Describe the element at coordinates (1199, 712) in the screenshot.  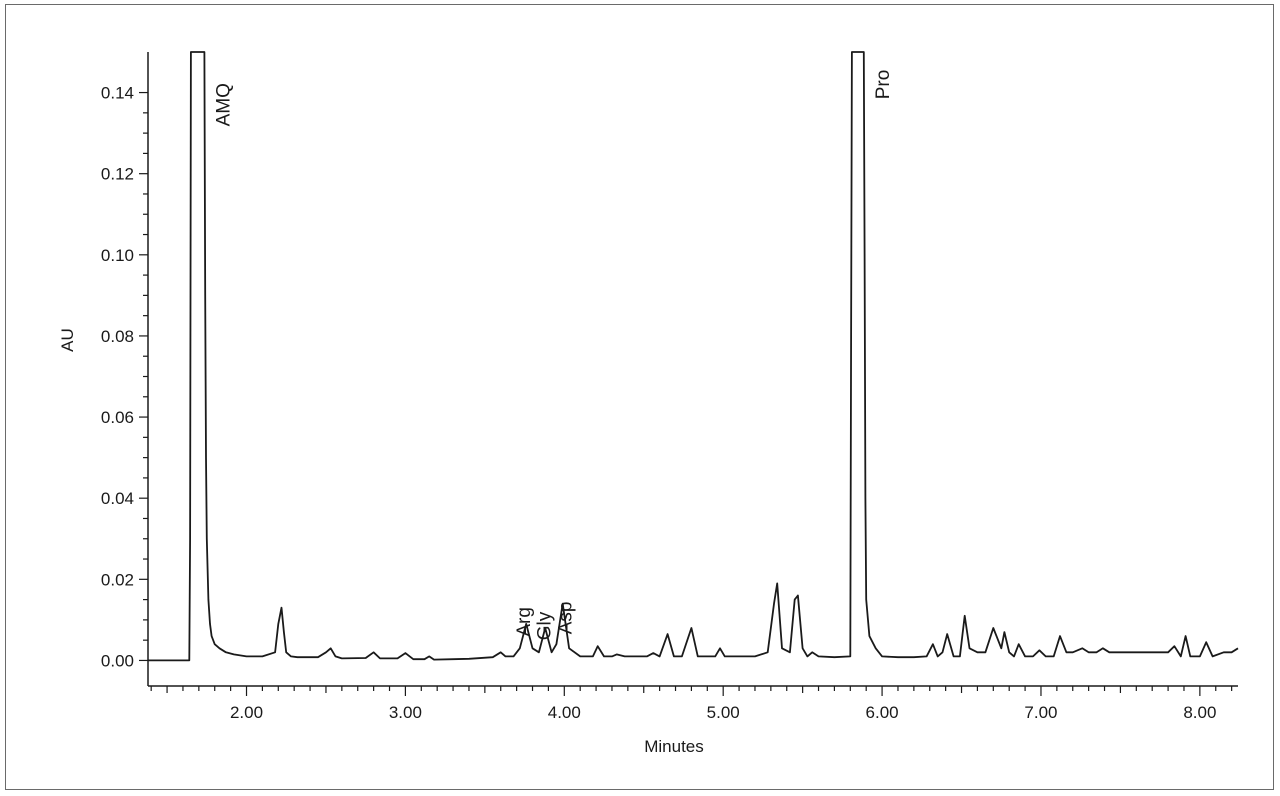
I see `x-tick-label: 8.00` at that location.